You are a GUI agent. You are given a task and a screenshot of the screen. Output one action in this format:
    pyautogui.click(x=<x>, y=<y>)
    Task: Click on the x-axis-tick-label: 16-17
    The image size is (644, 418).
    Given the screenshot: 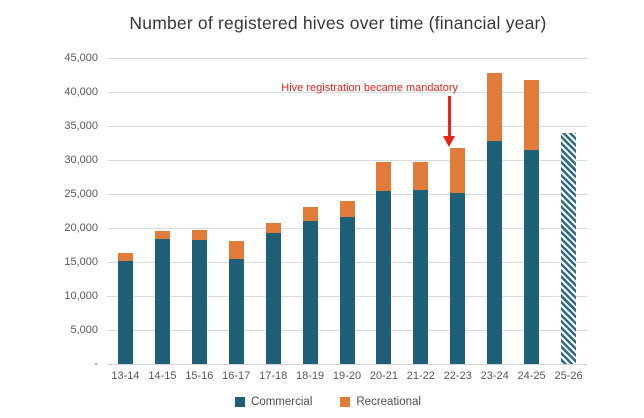 What is the action you would take?
    pyautogui.click(x=236, y=376)
    